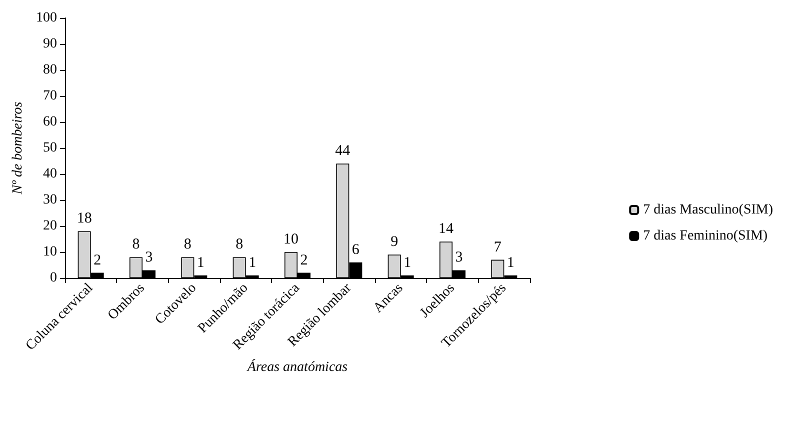 The image size is (788, 435). I want to click on y-tick-label: 0, so click(53, 278).